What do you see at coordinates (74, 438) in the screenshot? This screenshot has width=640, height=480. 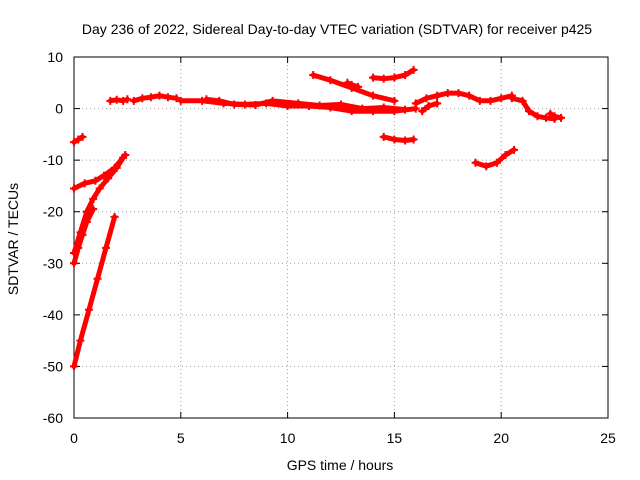 I see `x-tick-label: 0` at bounding box center [74, 438].